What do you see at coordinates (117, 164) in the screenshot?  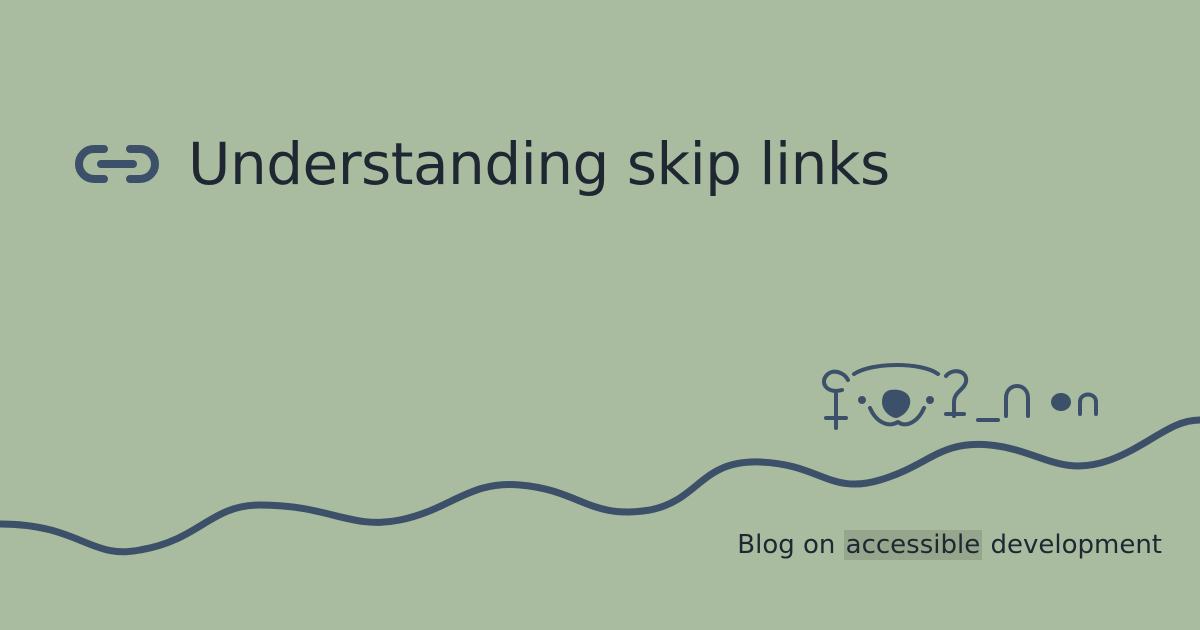 I see `link-icon` at bounding box center [117, 164].